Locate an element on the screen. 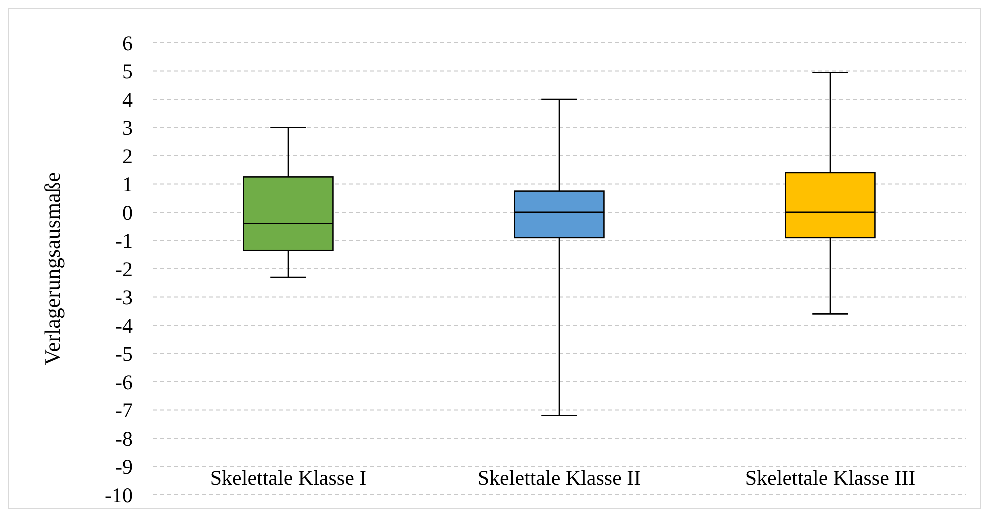 The width and height of the screenshot is (989, 517). y-tick-label: 0 is located at coordinates (127, 212).